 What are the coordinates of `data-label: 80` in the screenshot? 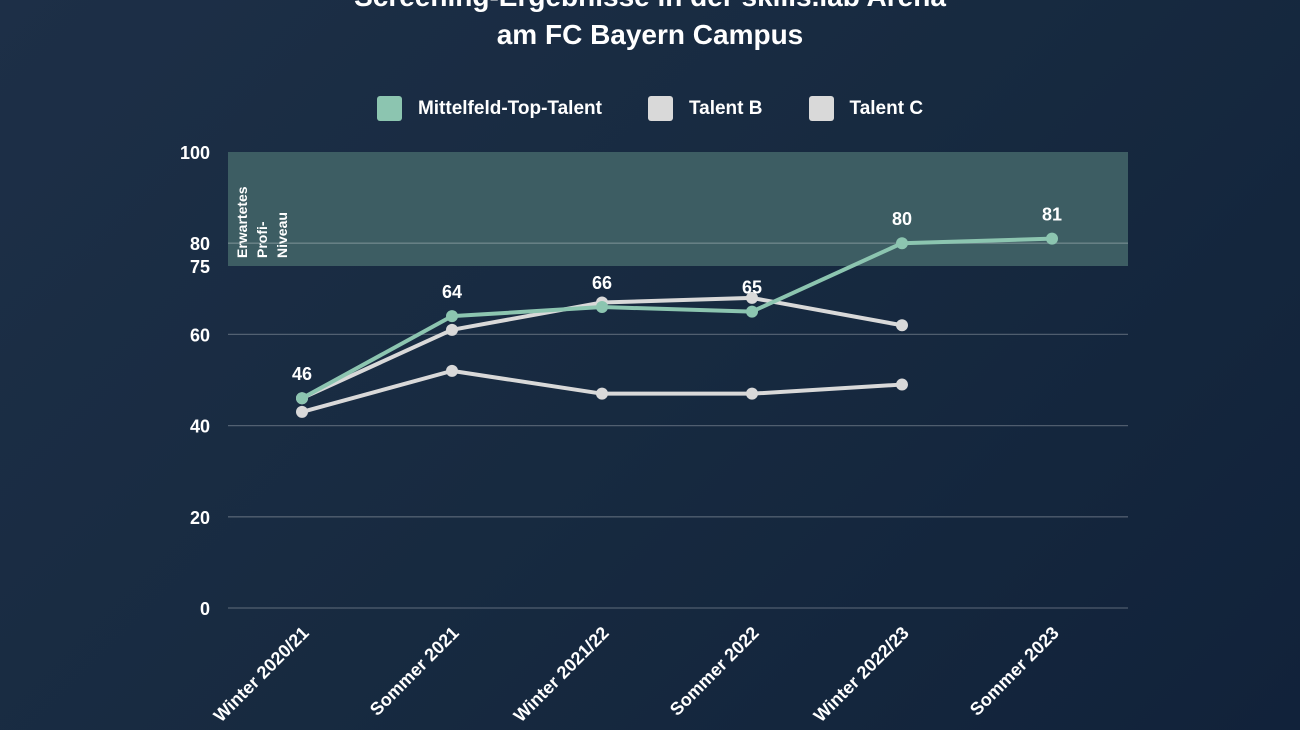 It's located at (902, 219).